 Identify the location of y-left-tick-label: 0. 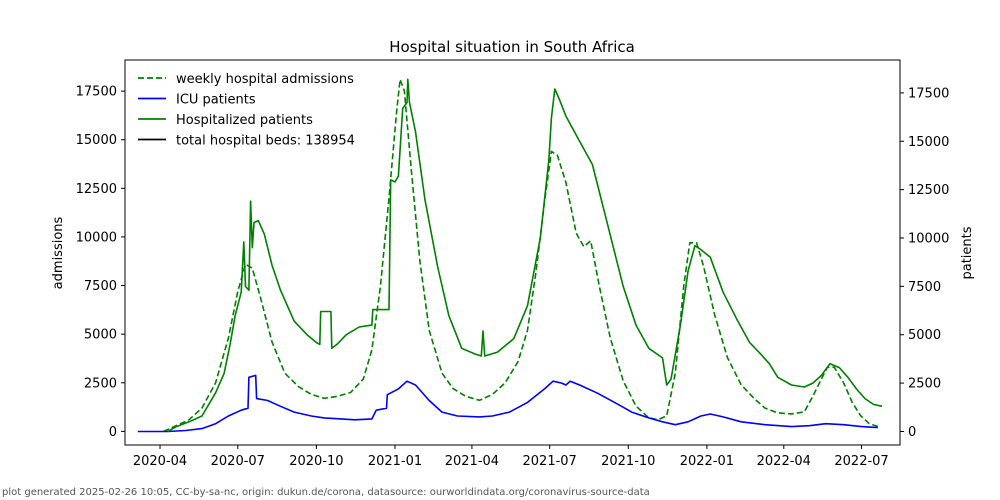
(113, 432).